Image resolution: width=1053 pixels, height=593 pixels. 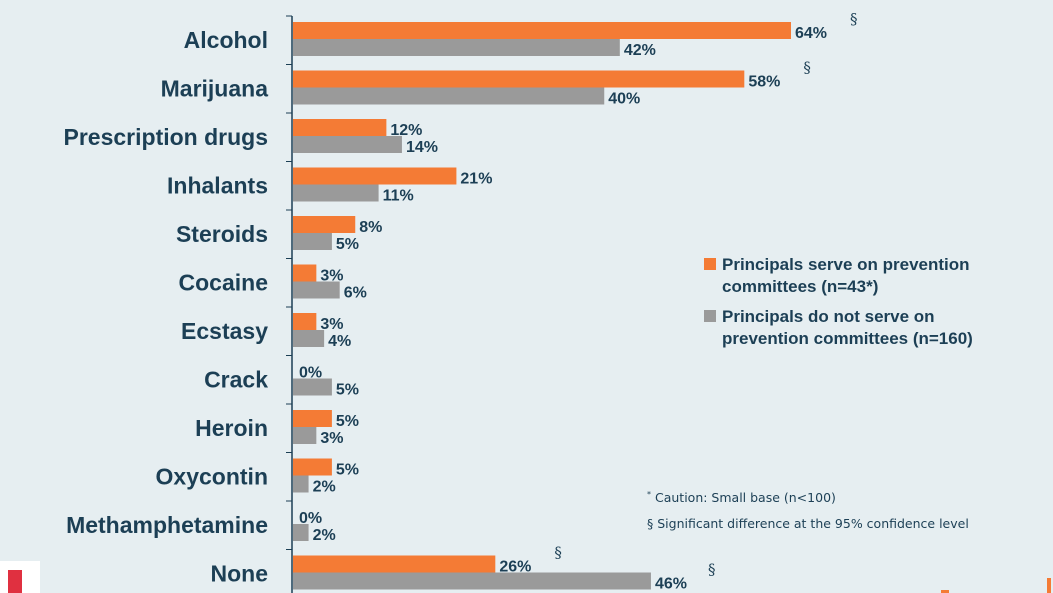 I want to click on caution-mark: *, so click(x=649, y=494).